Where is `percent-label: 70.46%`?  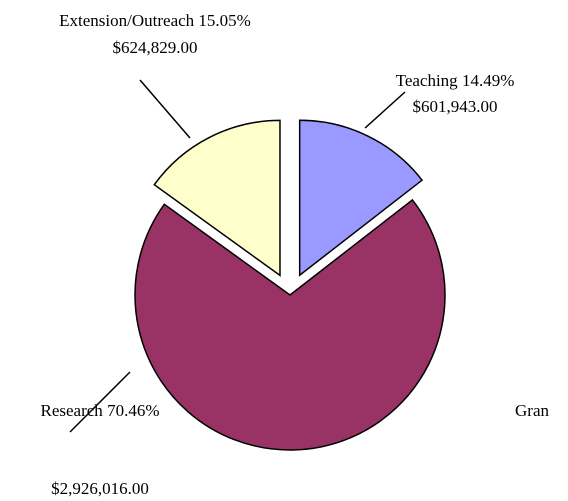 percent-label: 70.46% is located at coordinates (133, 410).